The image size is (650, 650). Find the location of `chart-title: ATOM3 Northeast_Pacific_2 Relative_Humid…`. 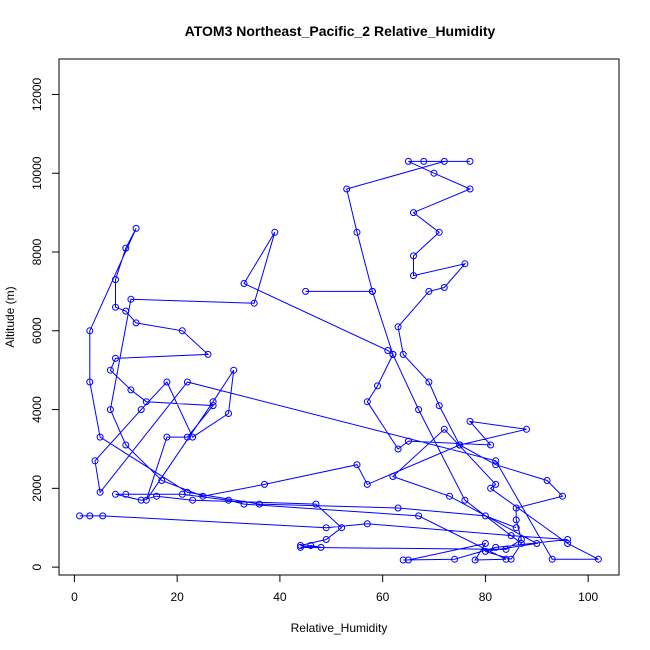

chart-title: ATOM3 Northeast_Pacific_2 Relative_Humid… is located at coordinates (340, 31).